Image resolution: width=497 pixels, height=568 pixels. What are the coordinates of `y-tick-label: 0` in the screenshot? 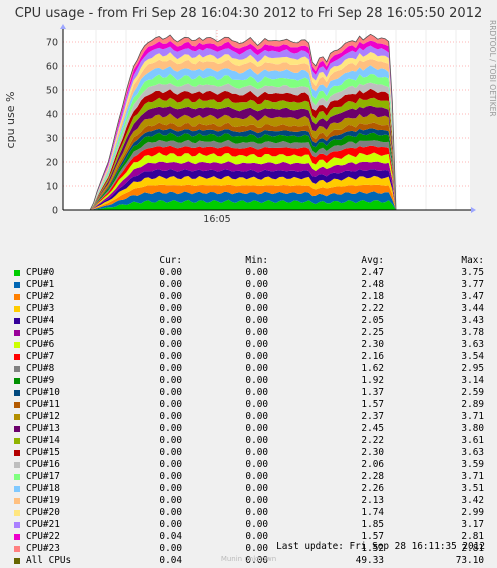 It's located at (55, 211).